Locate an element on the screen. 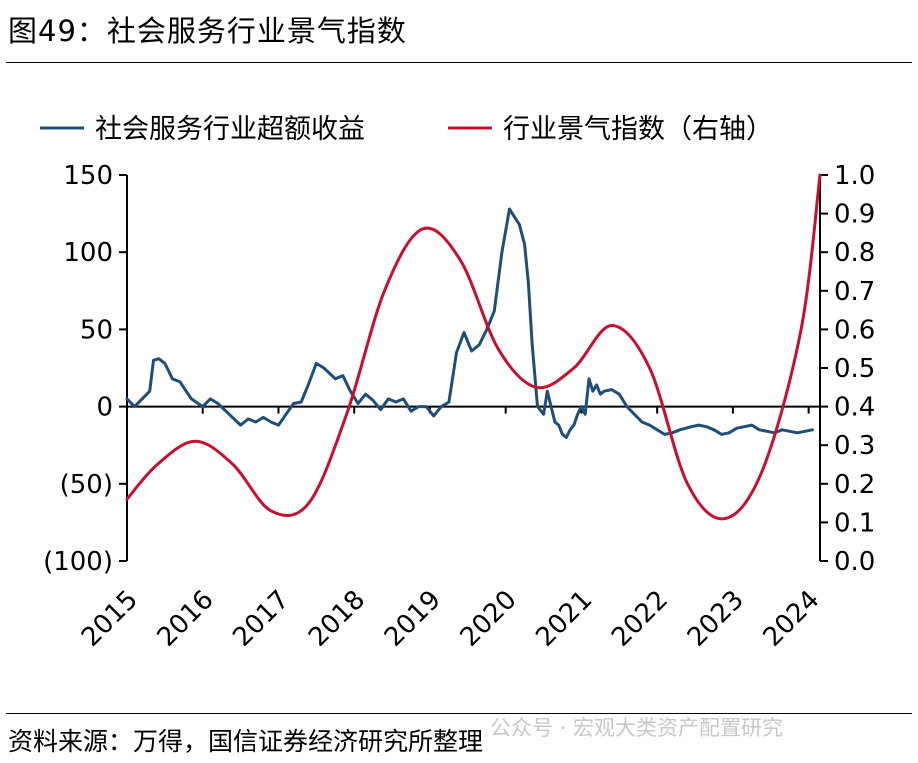  x-tick-label: 2017 is located at coordinates (261, 619).